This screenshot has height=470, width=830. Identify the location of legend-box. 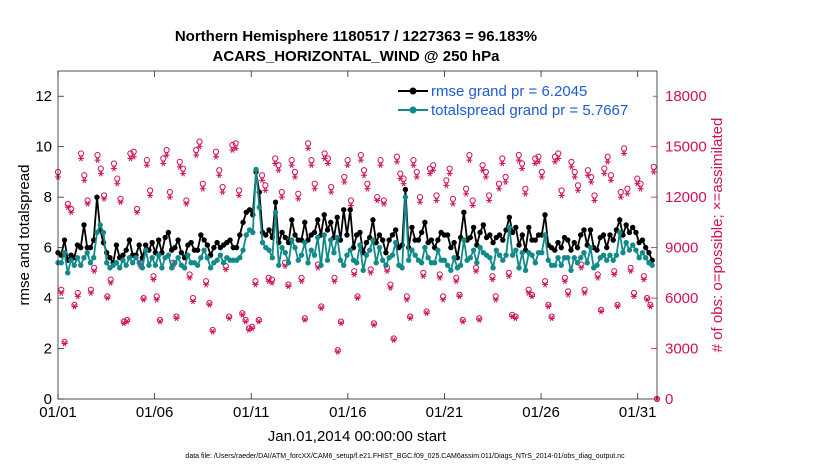
(523, 100).